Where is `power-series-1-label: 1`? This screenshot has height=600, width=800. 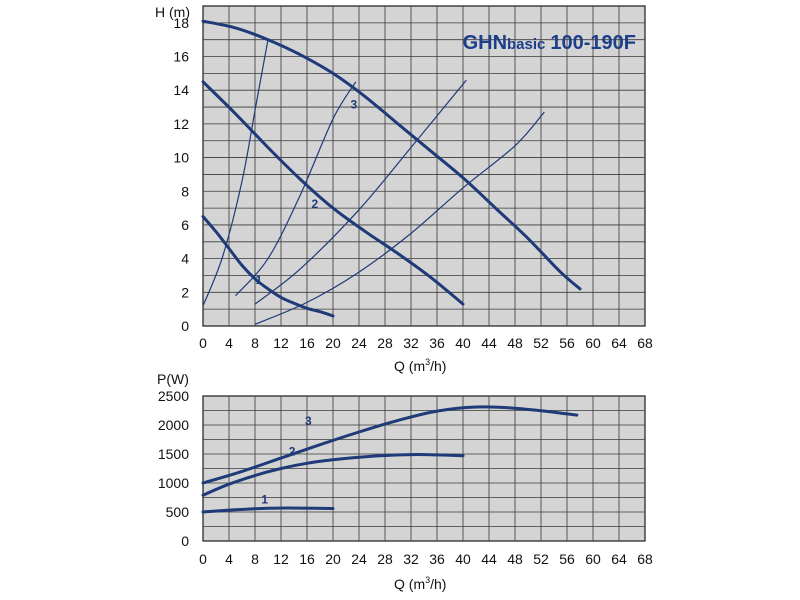 power-series-1-label: 1 is located at coordinates (264, 499).